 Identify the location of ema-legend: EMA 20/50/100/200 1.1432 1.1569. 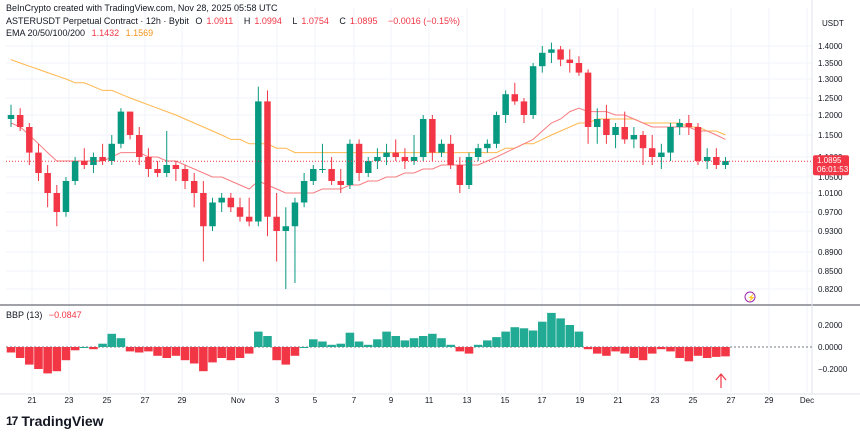
(81, 33).